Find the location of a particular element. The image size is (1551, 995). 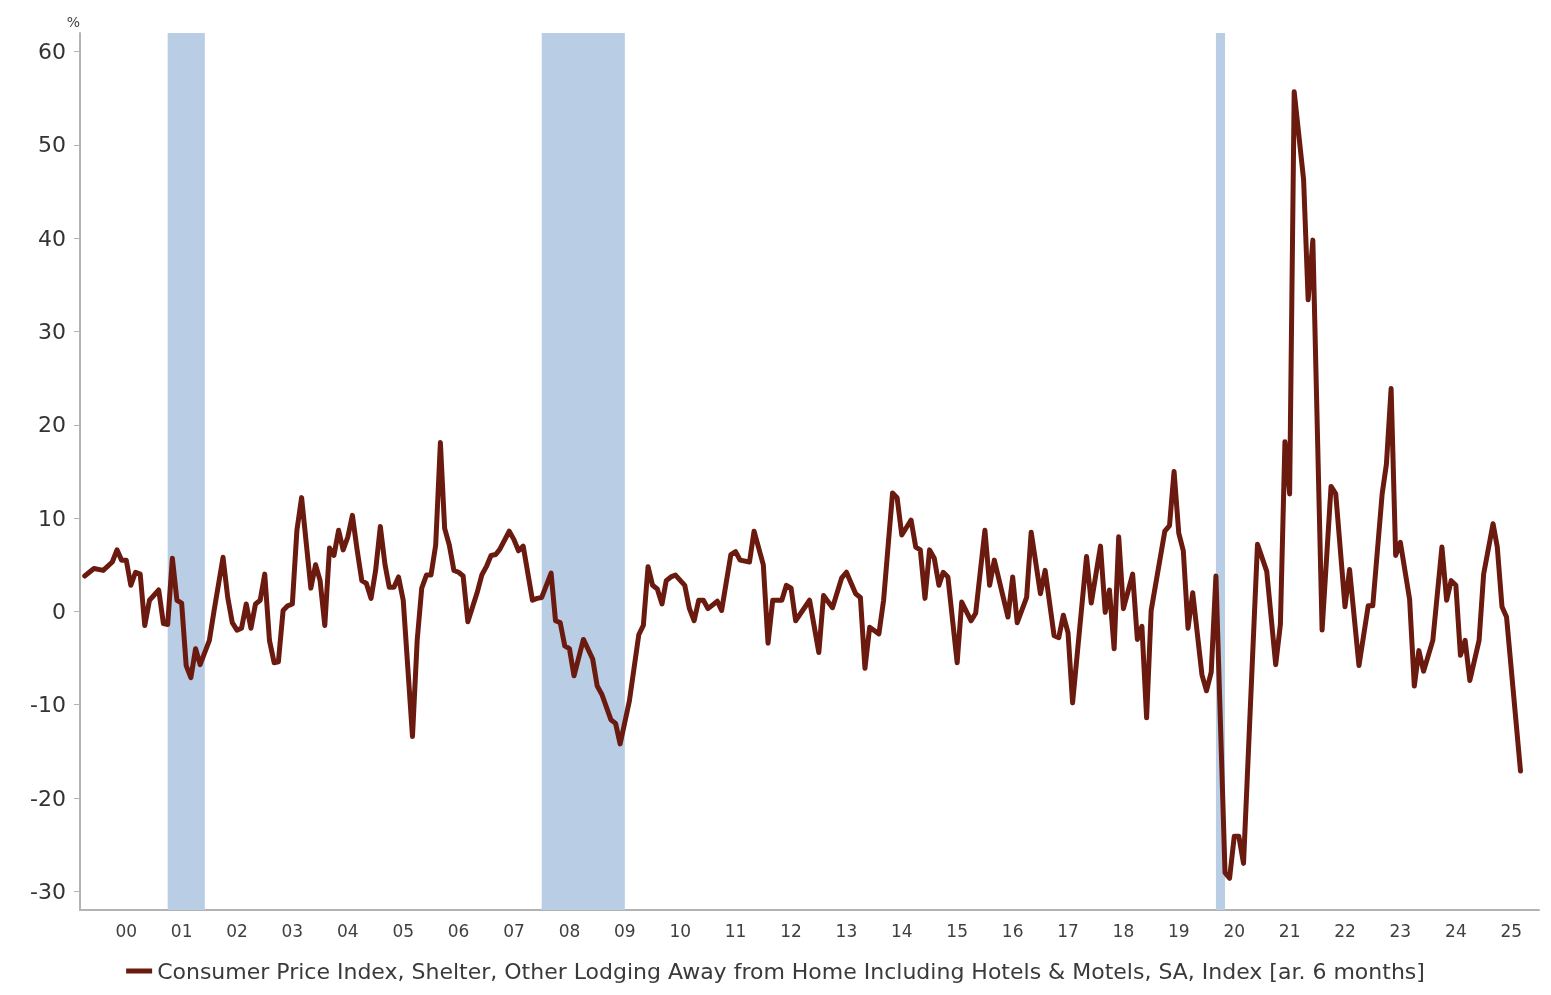

y-axis-title: % is located at coordinates (73, 22).